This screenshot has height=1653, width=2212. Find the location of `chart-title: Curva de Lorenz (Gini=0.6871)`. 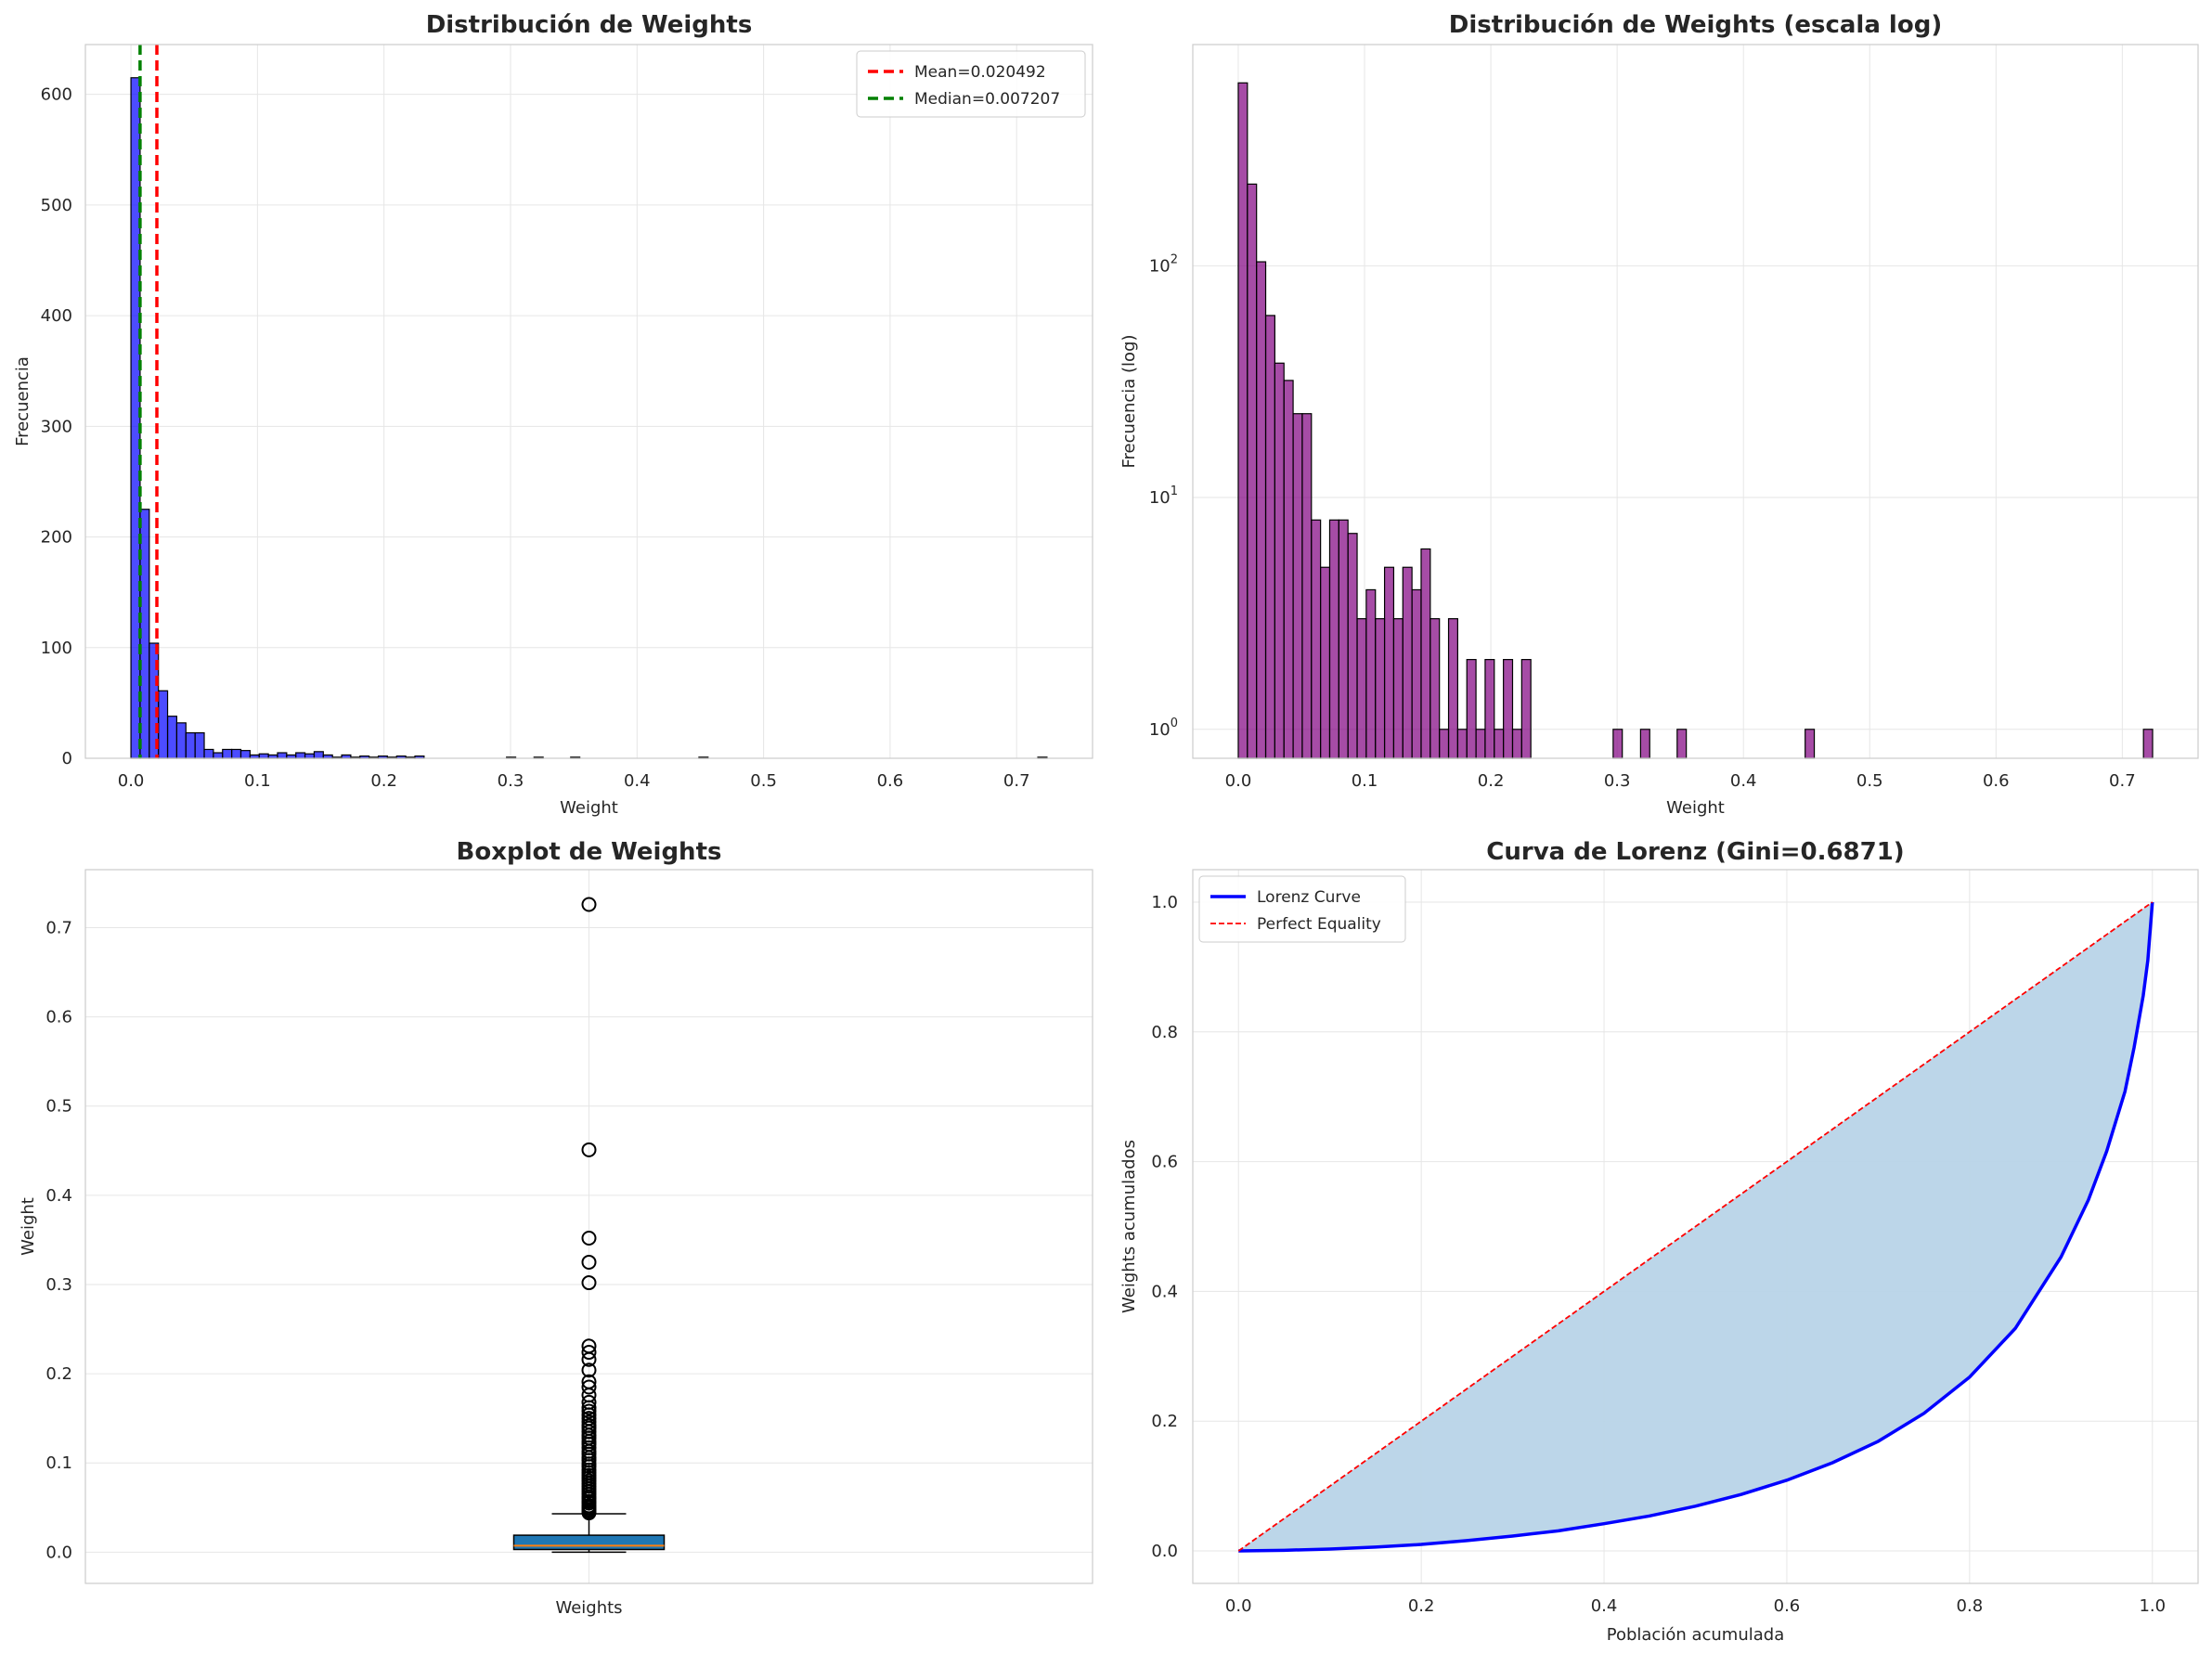

chart-title: Curva de Lorenz (Gini=0.6871) is located at coordinates (1695, 852).